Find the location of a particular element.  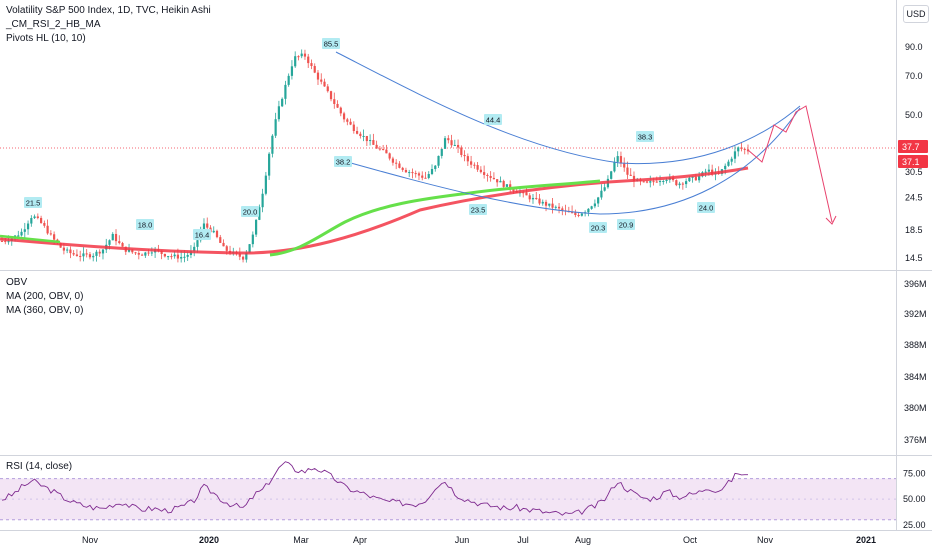

pivot-label: 20.0 is located at coordinates (250, 212).